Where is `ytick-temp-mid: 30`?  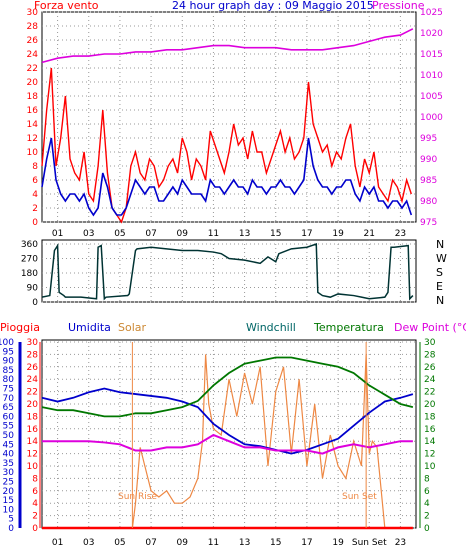 ytick-temp-mid: 30 is located at coordinates (33, 343).